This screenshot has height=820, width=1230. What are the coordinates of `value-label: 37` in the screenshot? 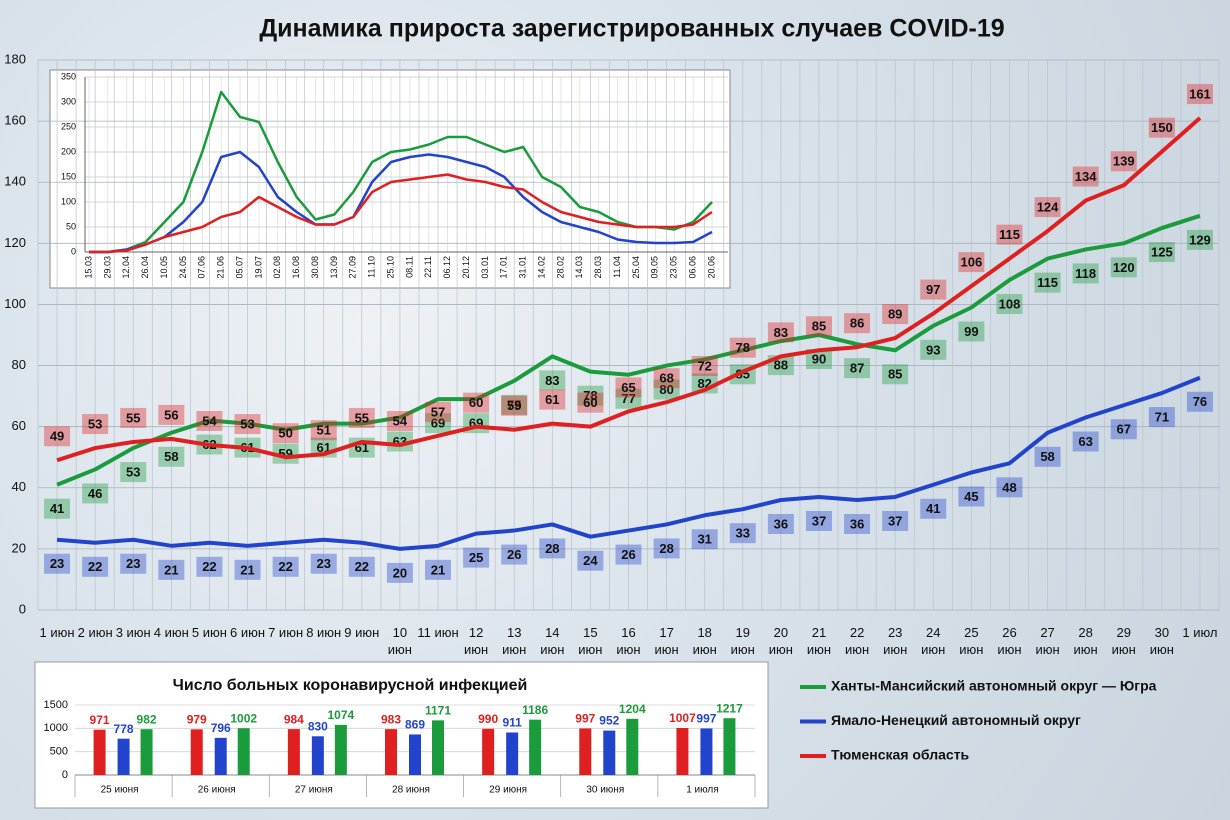 It's located at (819, 520).